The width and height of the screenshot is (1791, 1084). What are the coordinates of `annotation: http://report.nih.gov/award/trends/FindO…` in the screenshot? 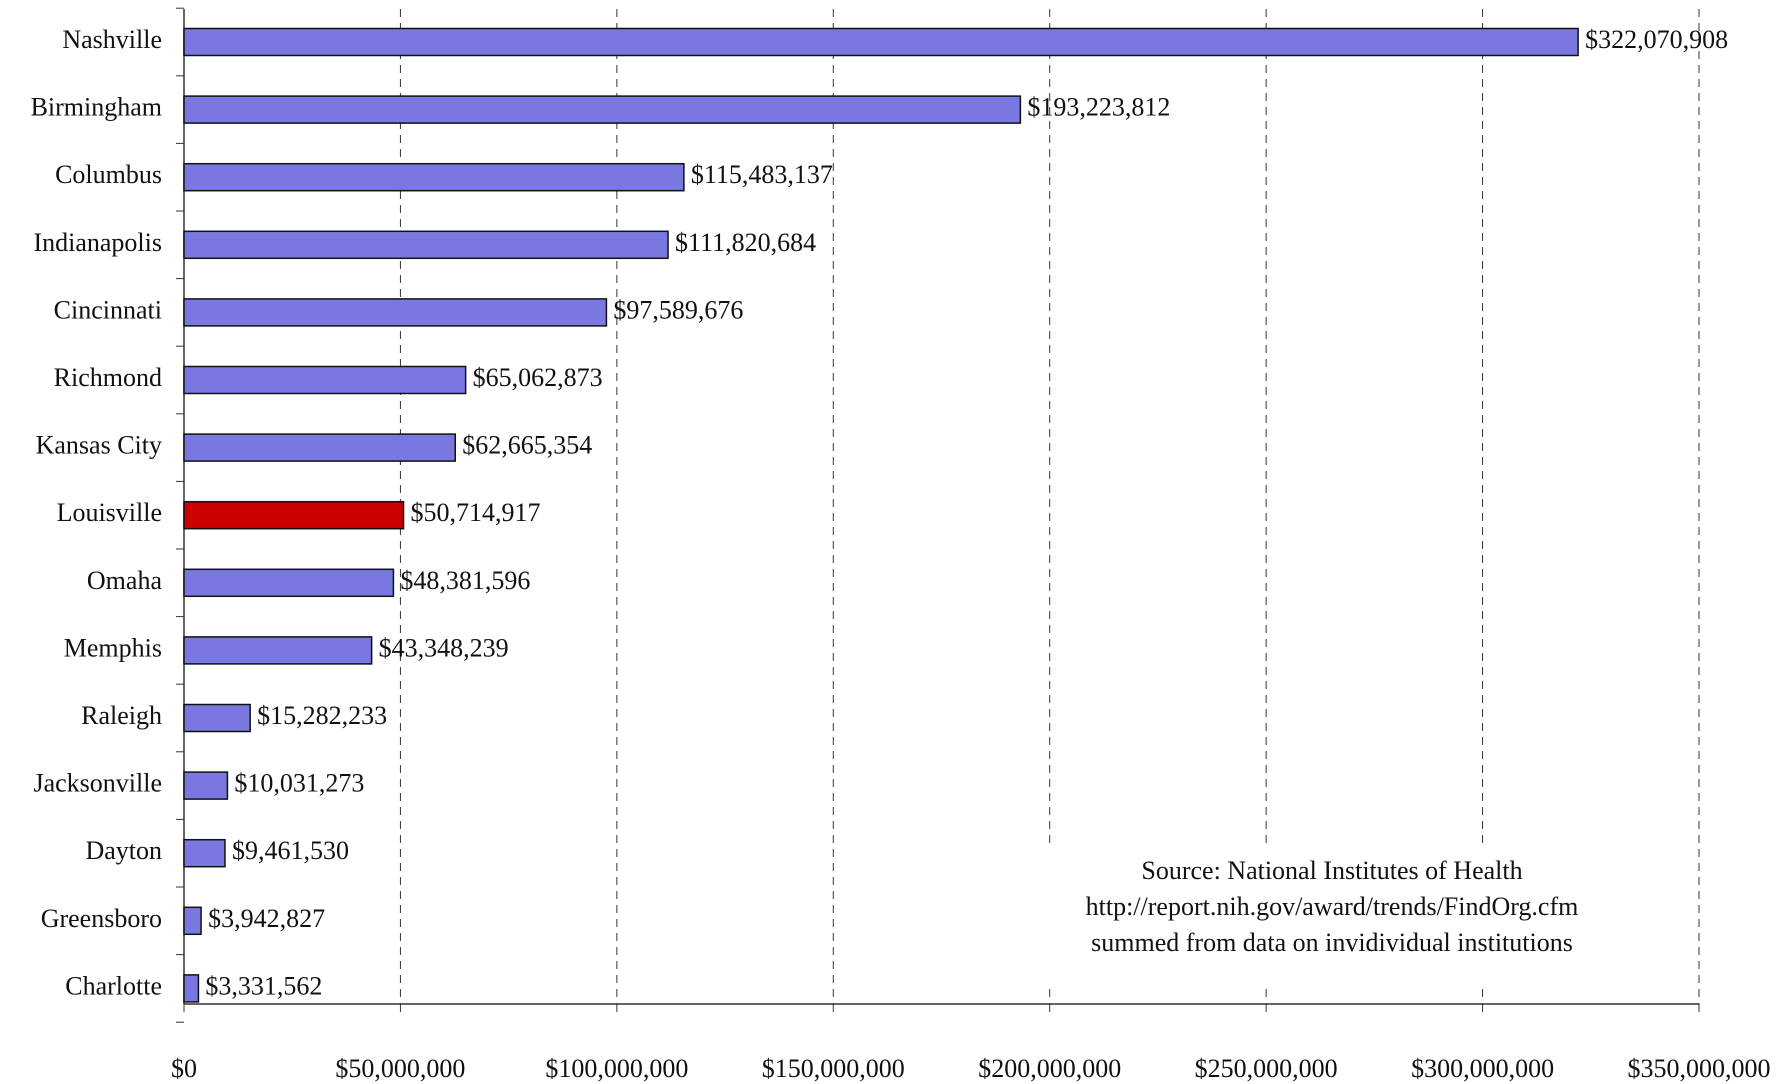 It's located at (1332, 906).